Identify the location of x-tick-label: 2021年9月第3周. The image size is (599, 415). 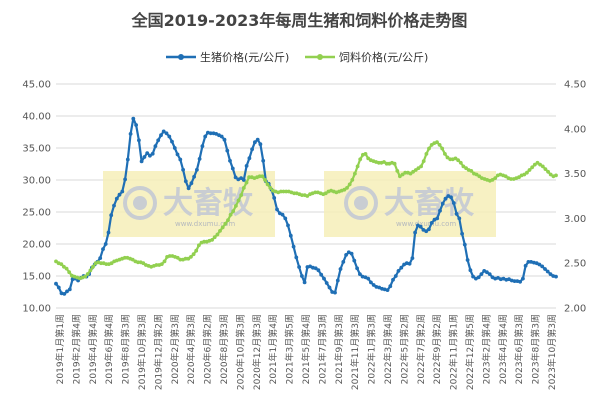
(339, 349).